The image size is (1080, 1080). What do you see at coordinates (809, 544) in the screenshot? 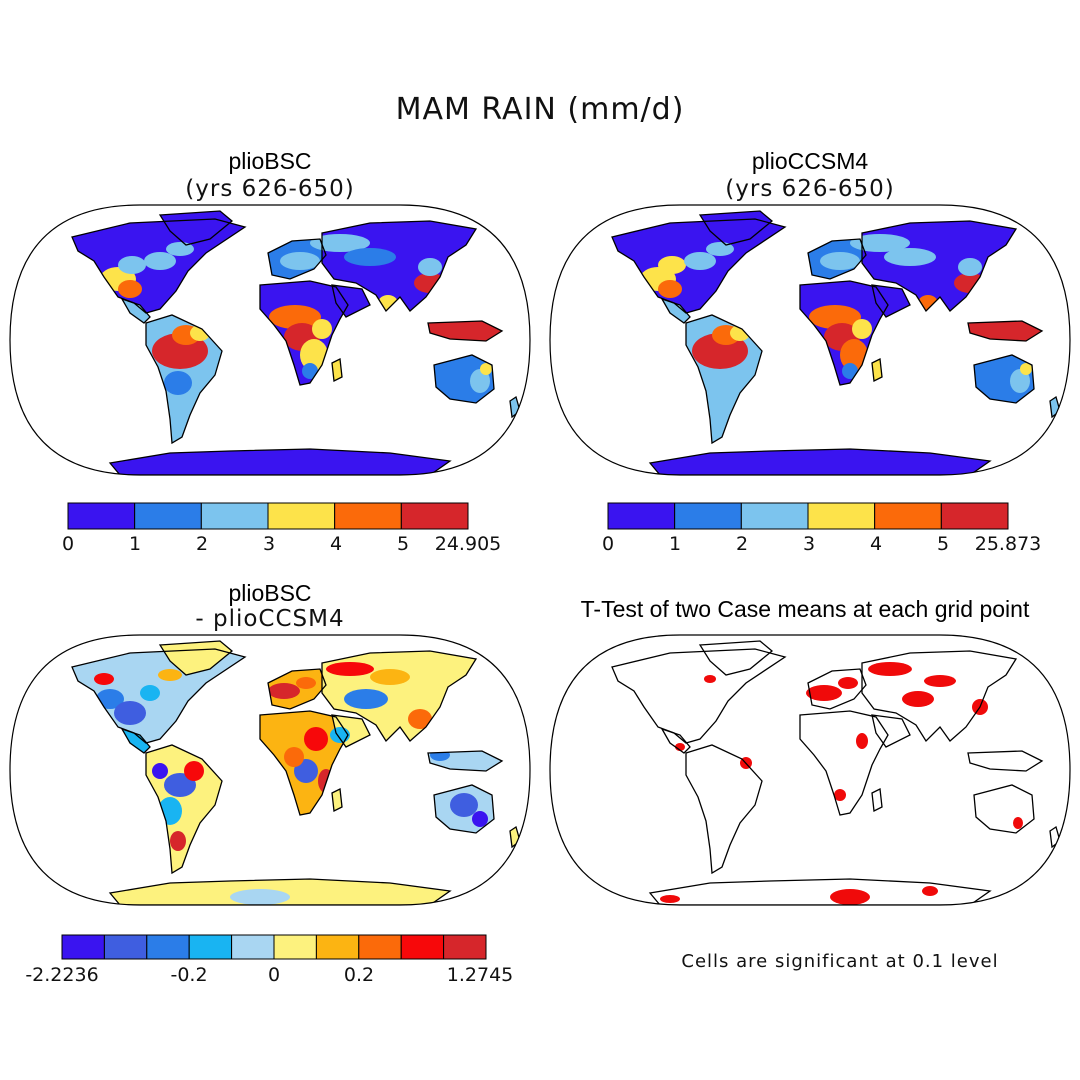
I see `cbar1-tick: 3` at bounding box center [809, 544].